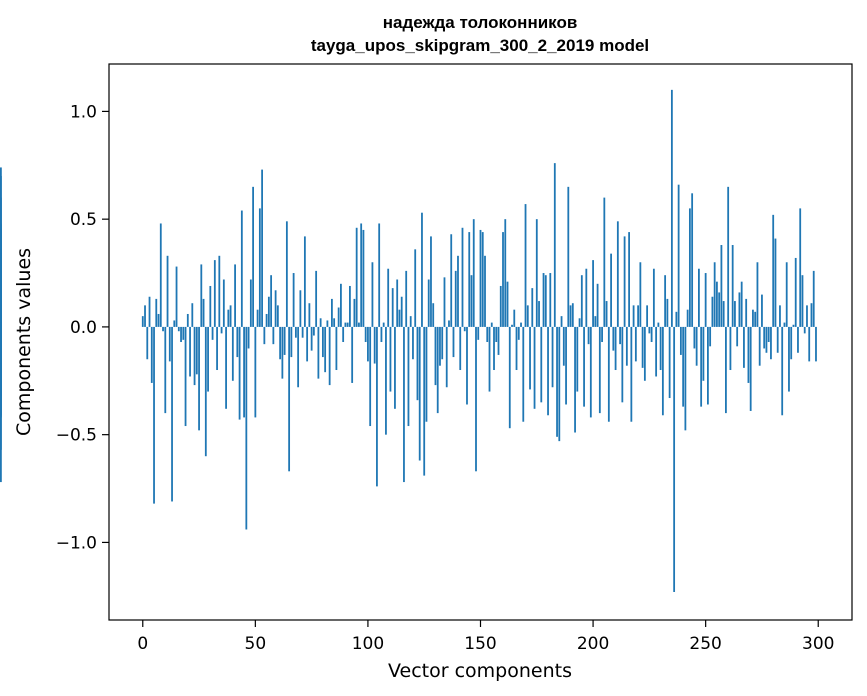 This screenshot has height=696, width=867. Describe the element at coordinates (76, 436) in the screenshot. I see `y-tick-label: −0.5` at that location.